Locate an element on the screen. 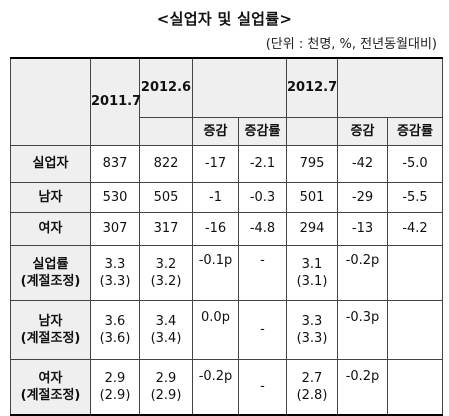  row-label: 남자 is located at coordinates (50, 197).